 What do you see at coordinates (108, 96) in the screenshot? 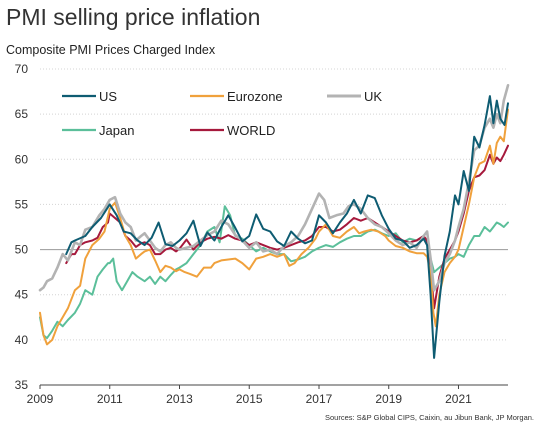
I see `legend-label-us: US` at bounding box center [108, 96].